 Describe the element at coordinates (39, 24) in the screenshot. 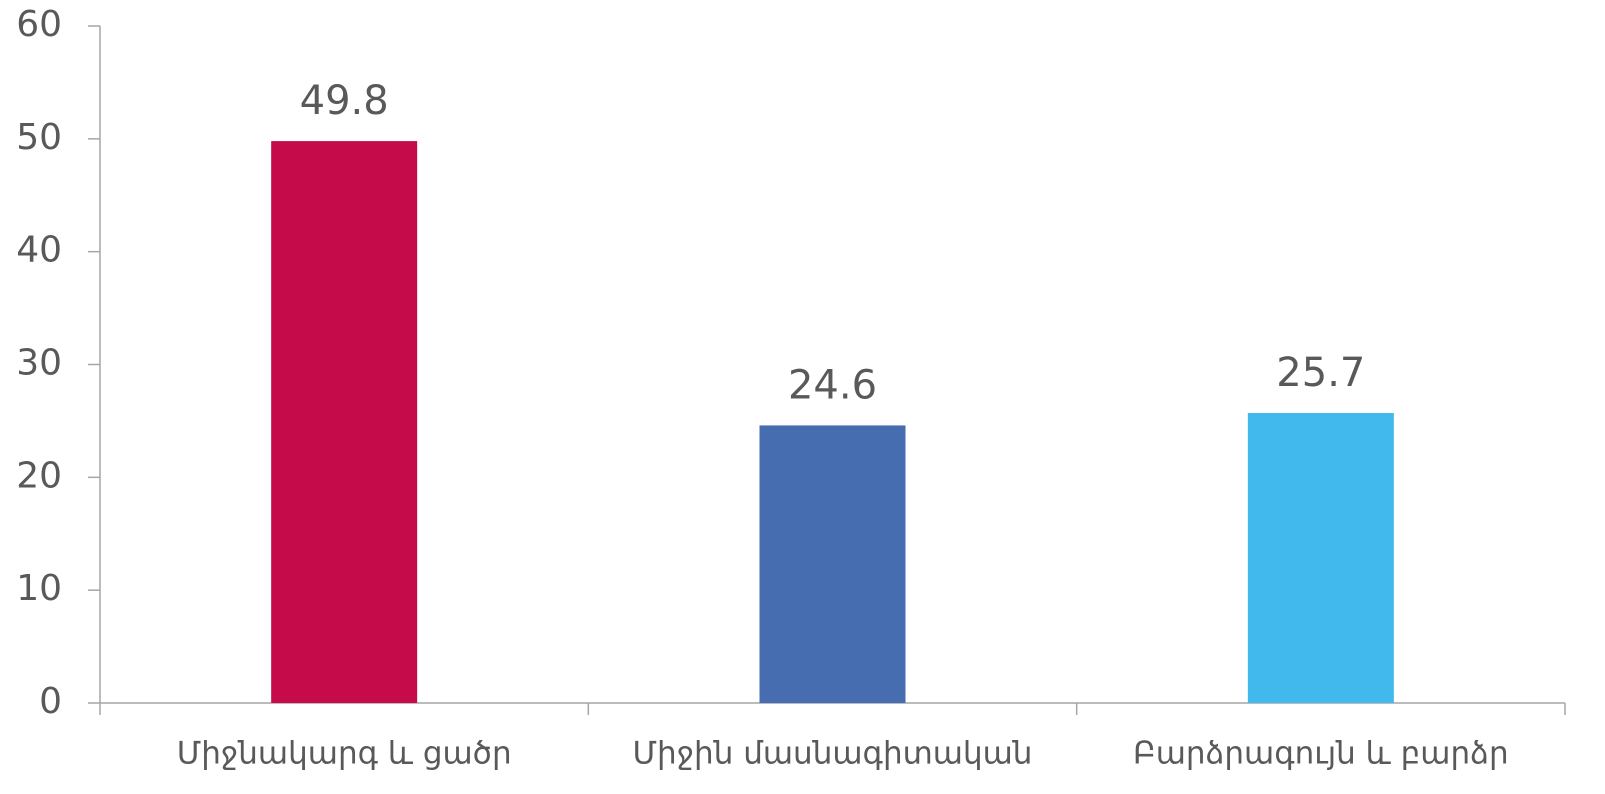

I see `y-tick-label: 60` at that location.